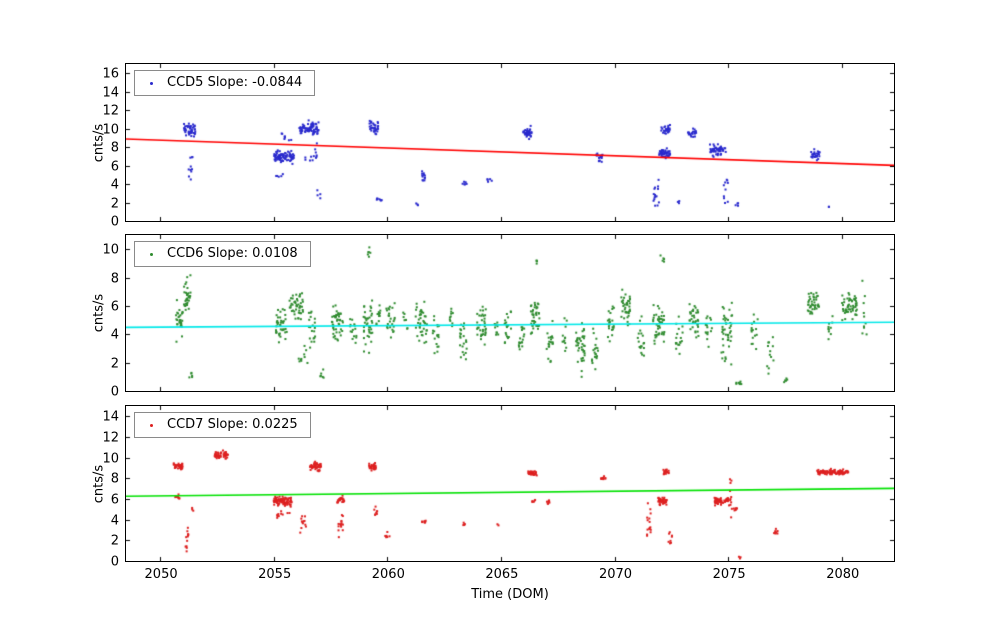  What do you see at coordinates (110, 74) in the screenshot?
I see `y-tick-label: 16` at bounding box center [110, 74].